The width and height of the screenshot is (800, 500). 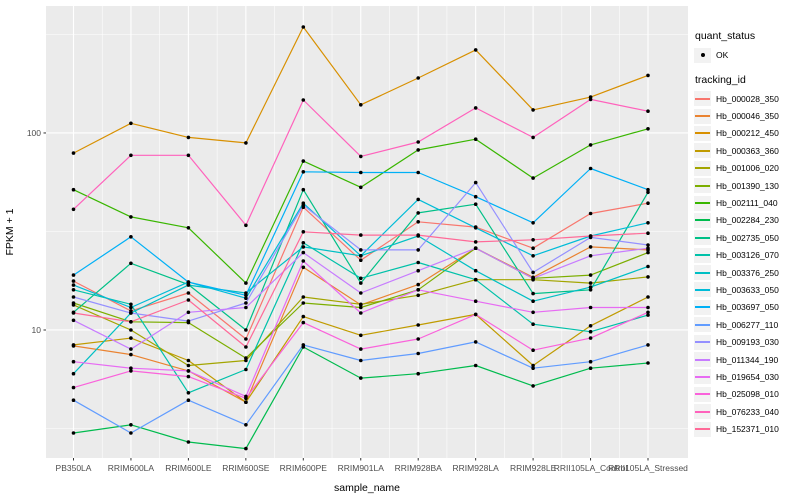 I want to click on data-point-Hb_002284_230-RRIM928LA, so click(x=475, y=365).